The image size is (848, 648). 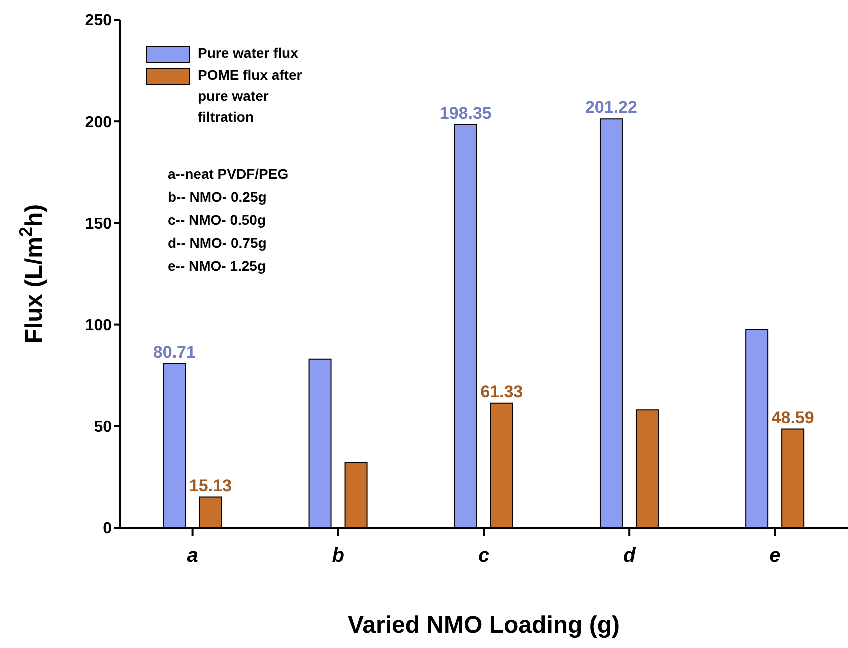 What do you see at coordinates (174, 352) in the screenshot?
I see `data-label: 80.71` at bounding box center [174, 352].